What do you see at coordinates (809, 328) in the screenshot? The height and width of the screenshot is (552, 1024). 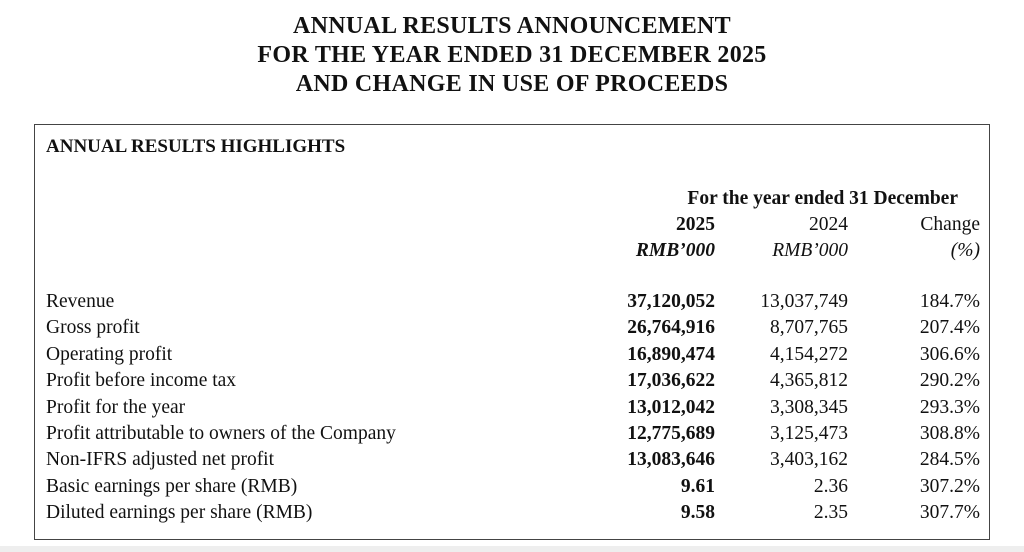 I see `row-value: 8,707,765` at bounding box center [809, 328].